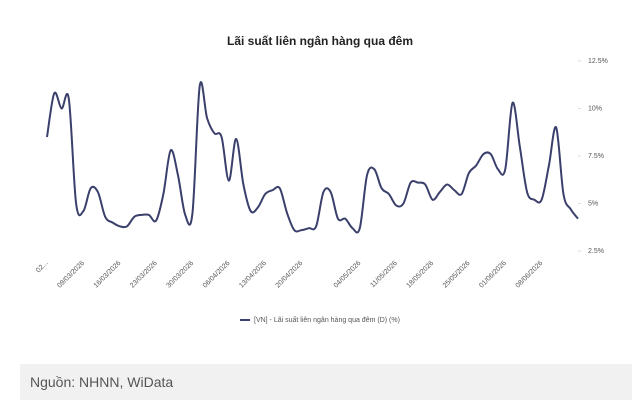 The width and height of the screenshot is (640, 403). What do you see at coordinates (108, 275) in the screenshot?
I see `x-tick-label: 16/03/2026` at bounding box center [108, 275].